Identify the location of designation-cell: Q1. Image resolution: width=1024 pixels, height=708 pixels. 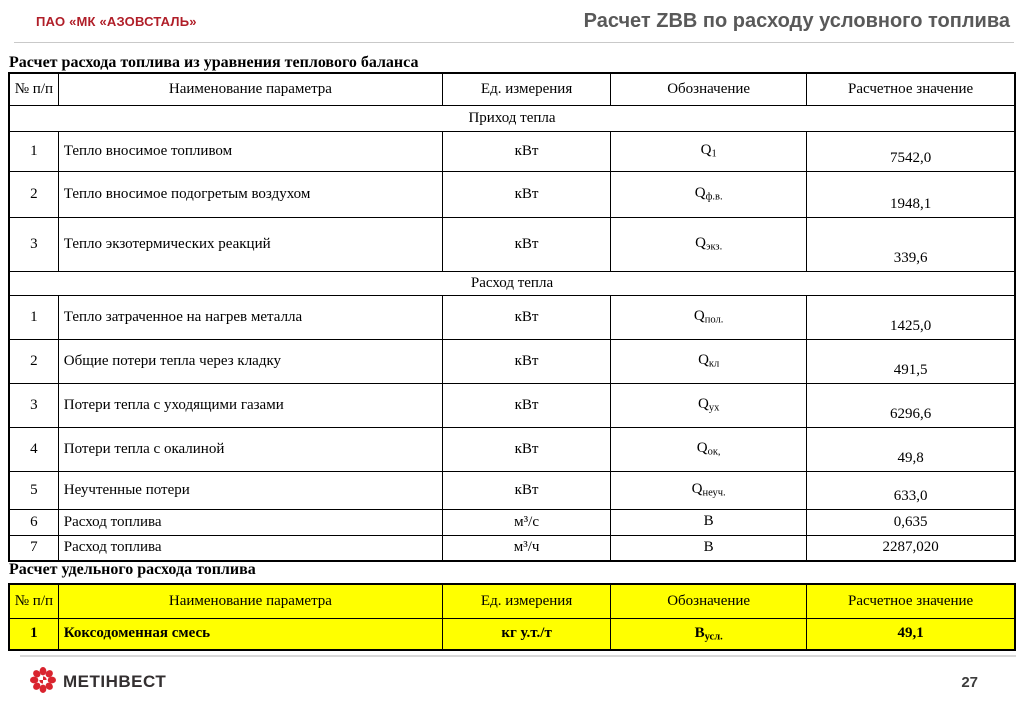
(709, 151).